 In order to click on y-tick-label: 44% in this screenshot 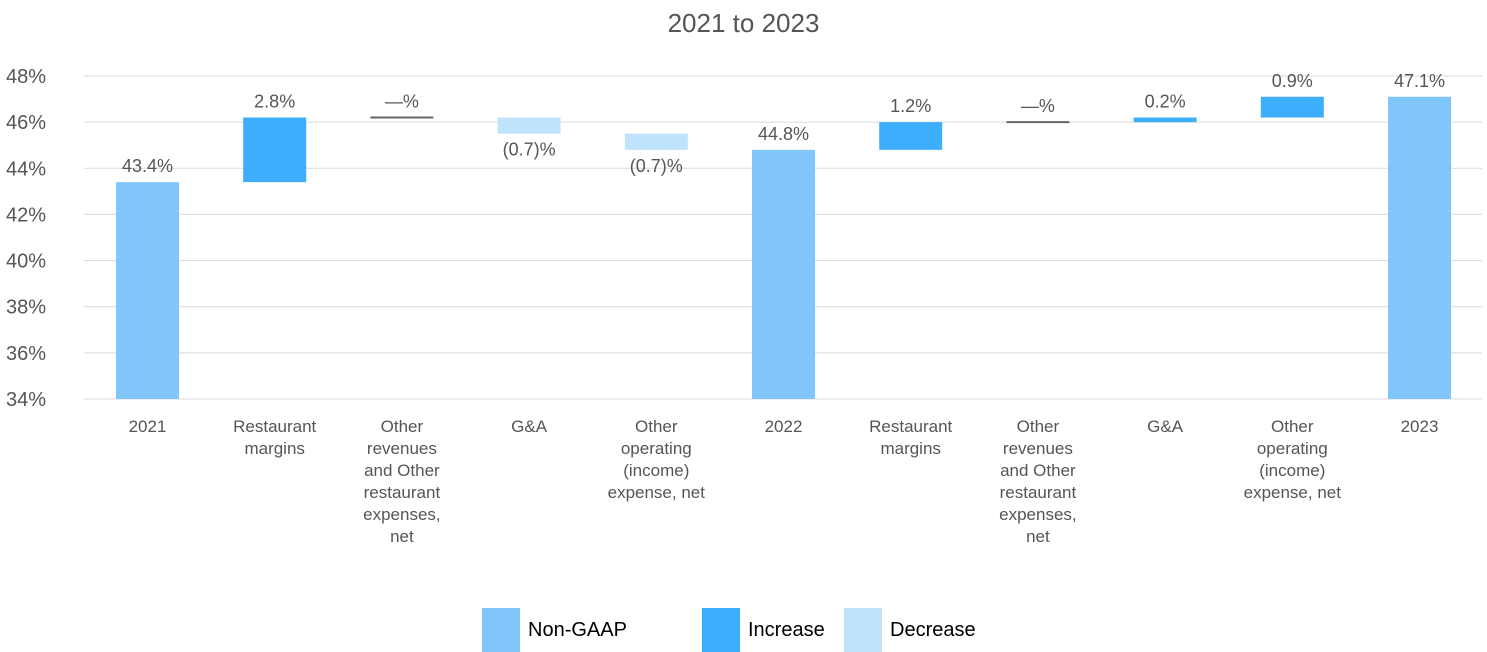, I will do `click(26, 169)`.